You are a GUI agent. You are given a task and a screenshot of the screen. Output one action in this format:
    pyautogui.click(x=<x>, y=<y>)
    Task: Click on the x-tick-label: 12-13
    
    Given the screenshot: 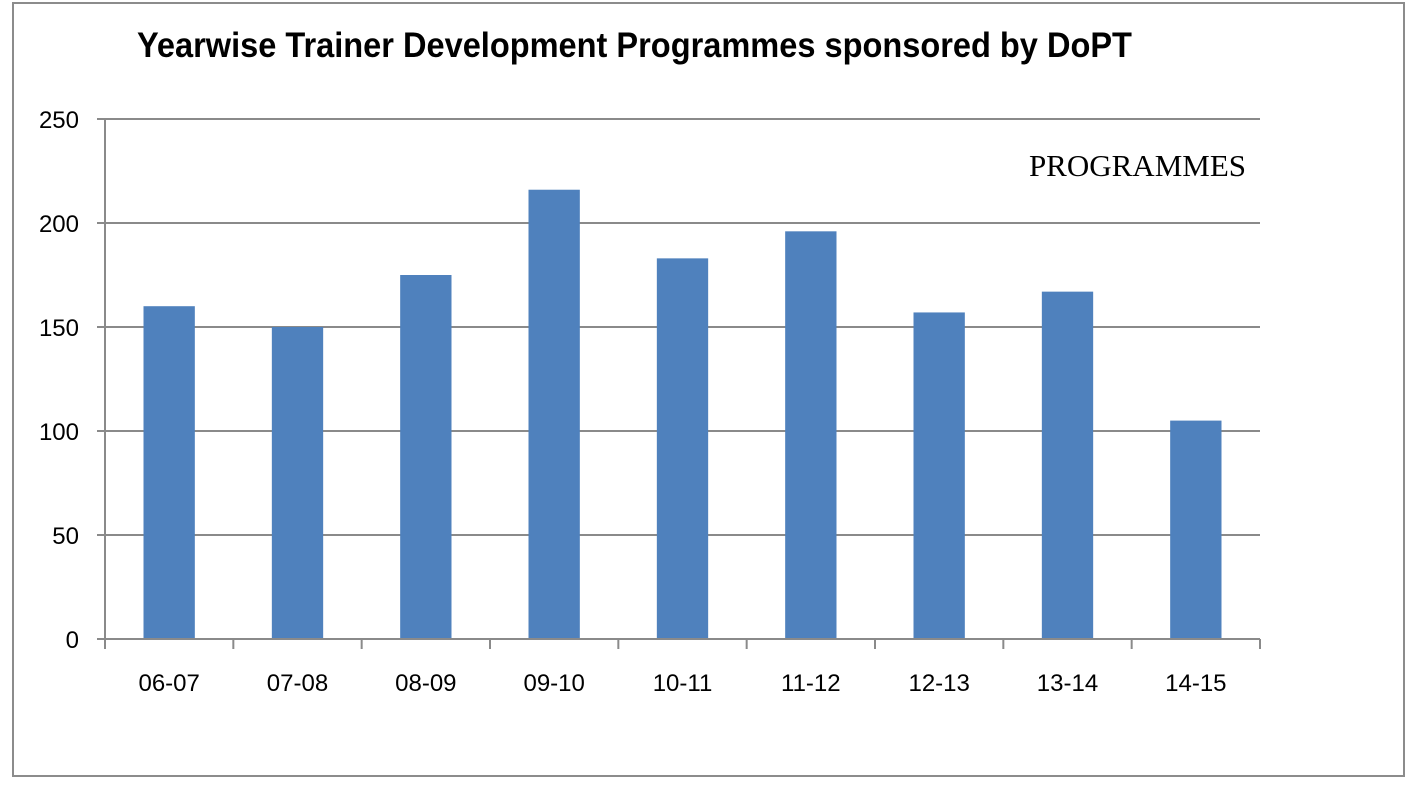 What is the action you would take?
    pyautogui.click(x=938, y=683)
    